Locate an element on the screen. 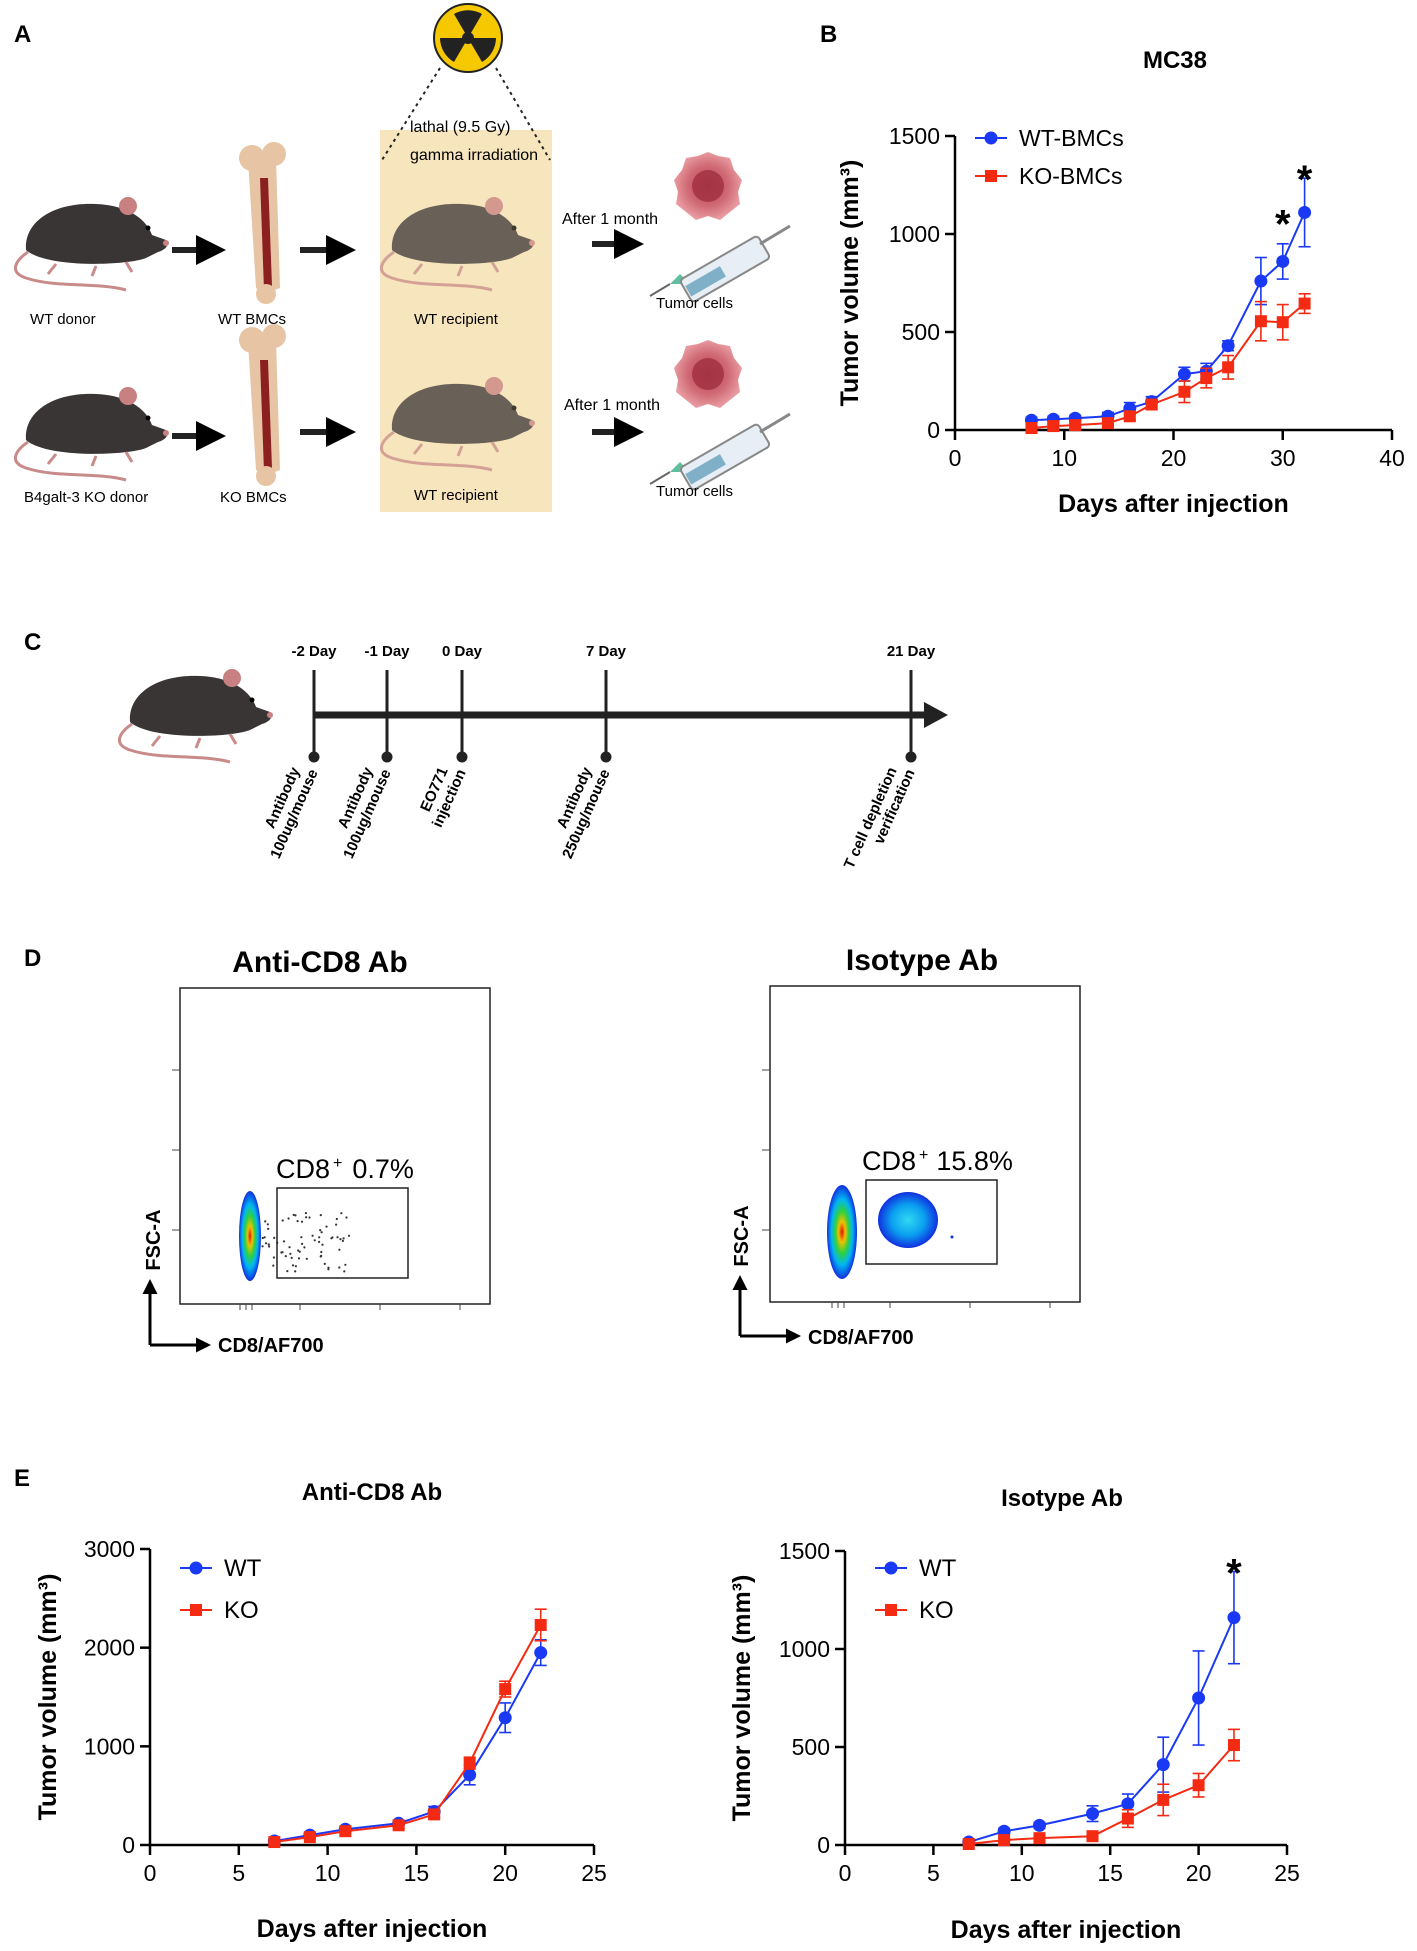  legend-marker is located at coordinates (891, 1610).